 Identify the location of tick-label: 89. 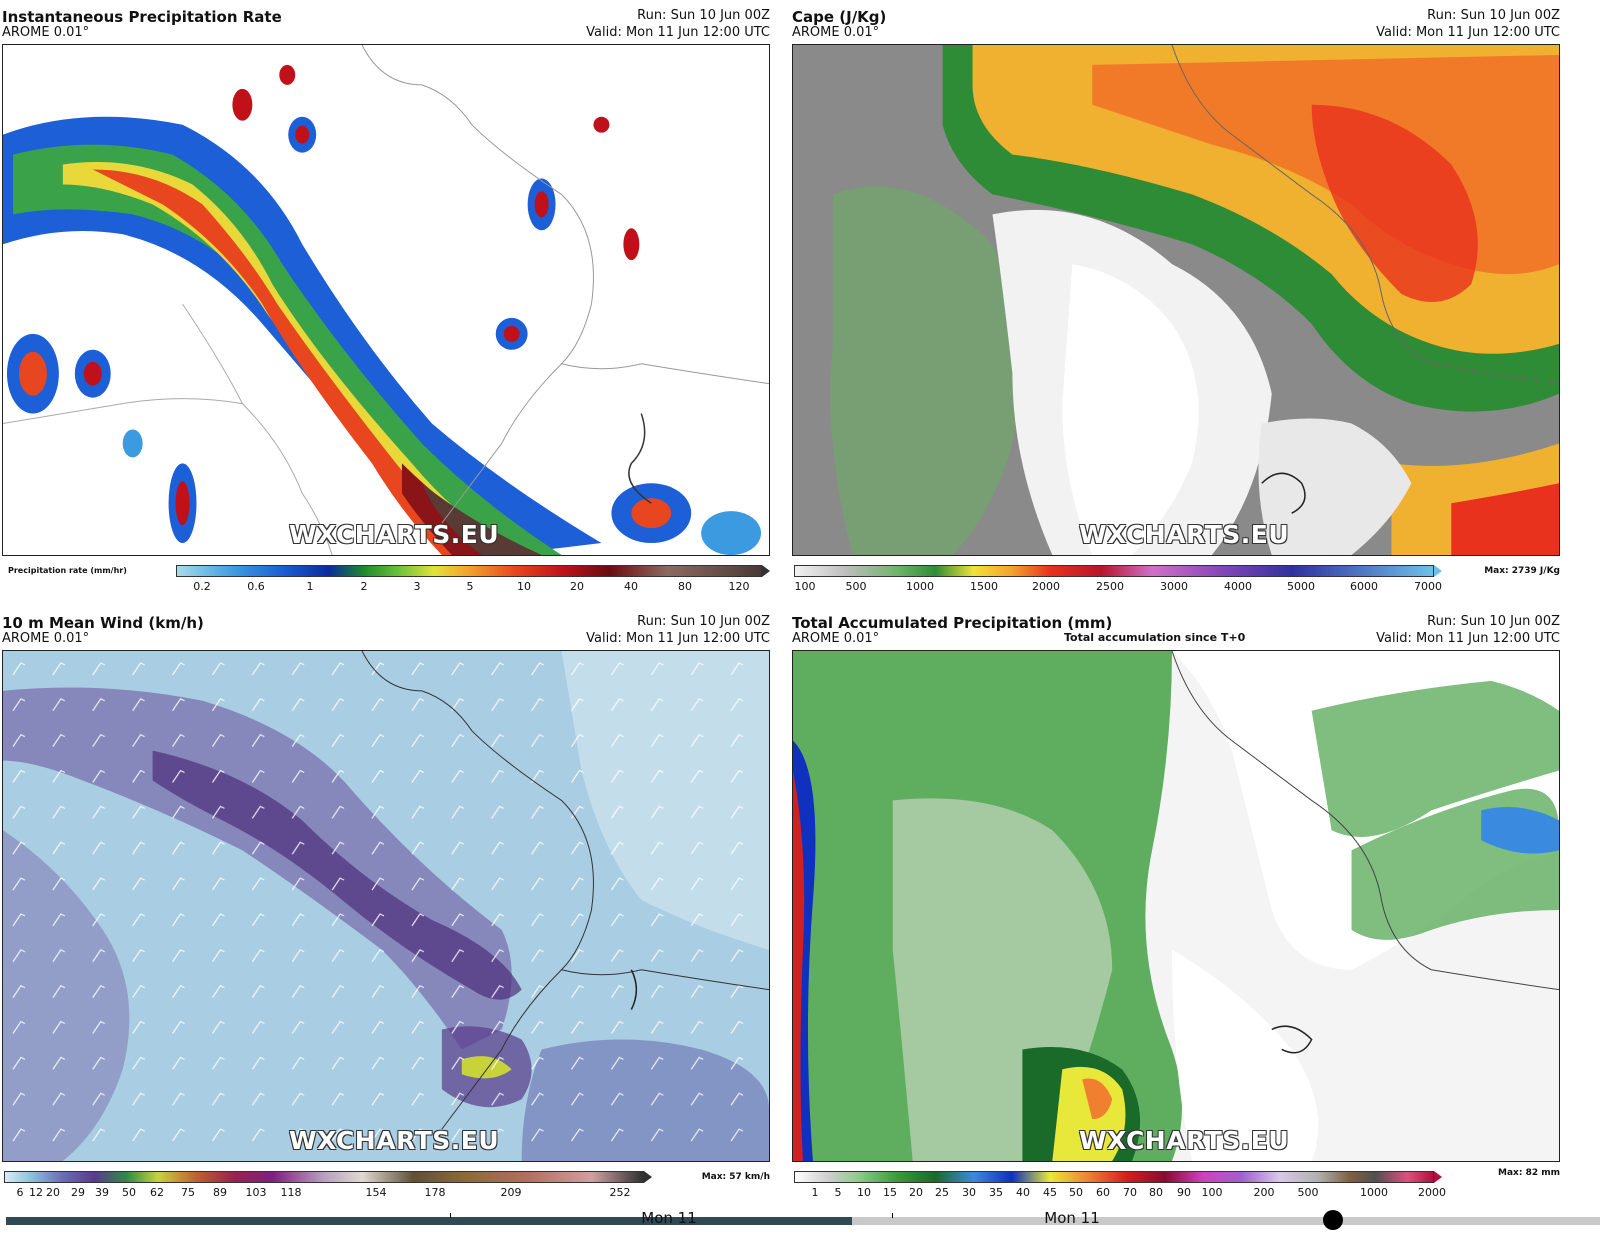
(220, 1192).